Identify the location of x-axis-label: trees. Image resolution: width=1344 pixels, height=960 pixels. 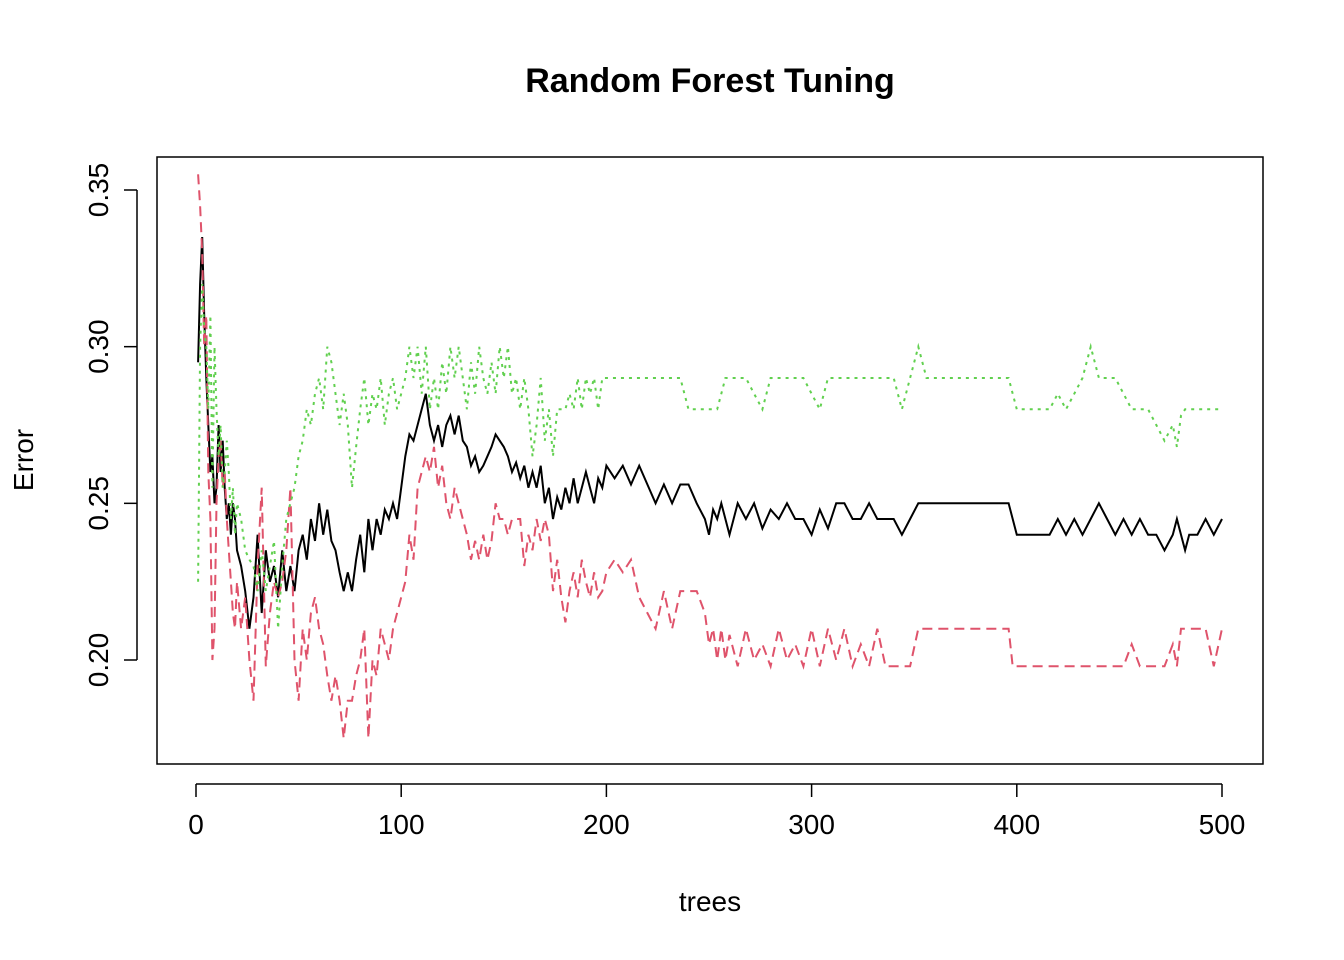
(710, 901).